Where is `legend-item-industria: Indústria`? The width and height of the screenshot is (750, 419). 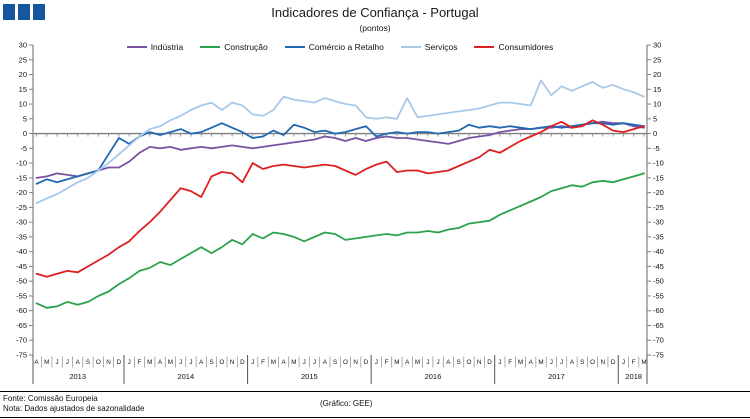 legend-item-industria: Indústria is located at coordinates (155, 47).